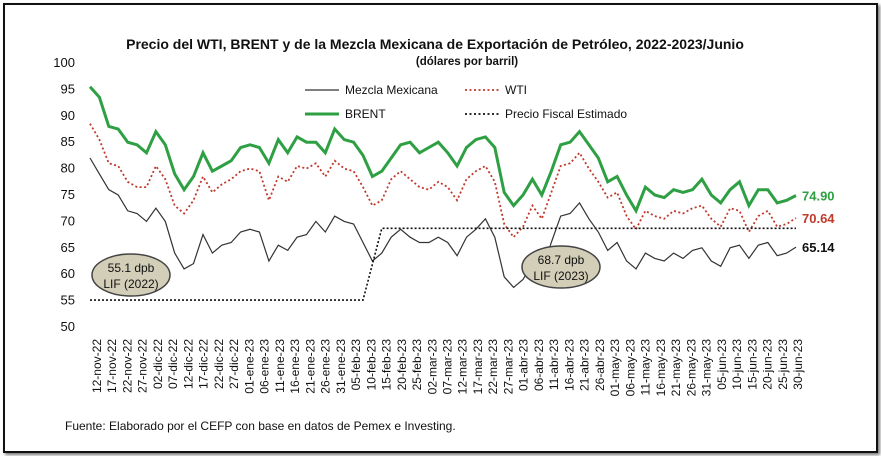 The image size is (881, 456). What do you see at coordinates (646, 367) in the screenshot?
I see `x-tick-label: 11-may-23` at bounding box center [646, 367].